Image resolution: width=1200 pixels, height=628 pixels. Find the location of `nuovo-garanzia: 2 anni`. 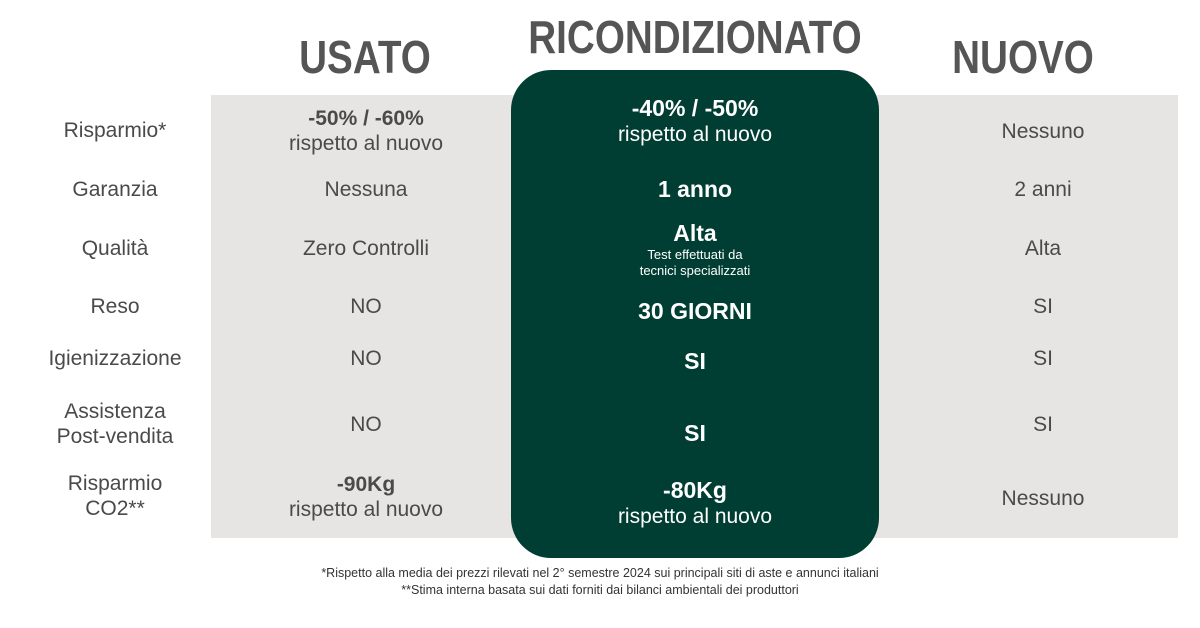

nuovo-garanzia: 2 anni is located at coordinates (1043, 189).